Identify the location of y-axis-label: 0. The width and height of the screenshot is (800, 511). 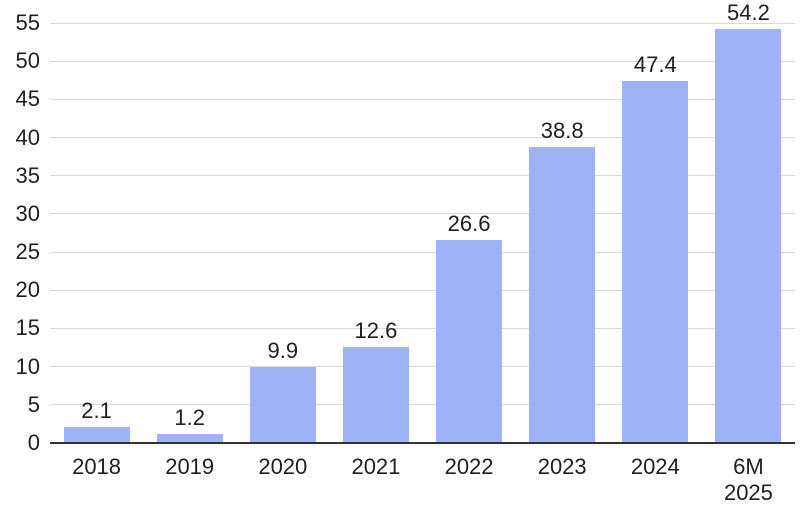
(33, 442).